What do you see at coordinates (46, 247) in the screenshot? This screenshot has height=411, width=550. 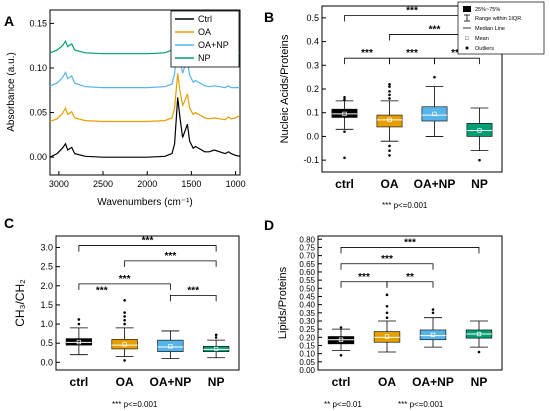 I see `y-tick-label: 3.0` at bounding box center [46, 247].